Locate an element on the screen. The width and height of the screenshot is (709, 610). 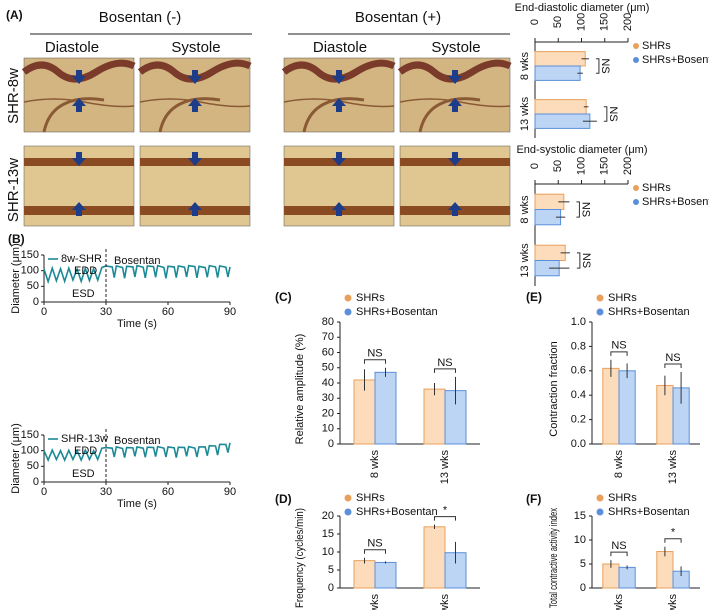
legend-label: 8w-SHR is located at coordinates (81, 259).